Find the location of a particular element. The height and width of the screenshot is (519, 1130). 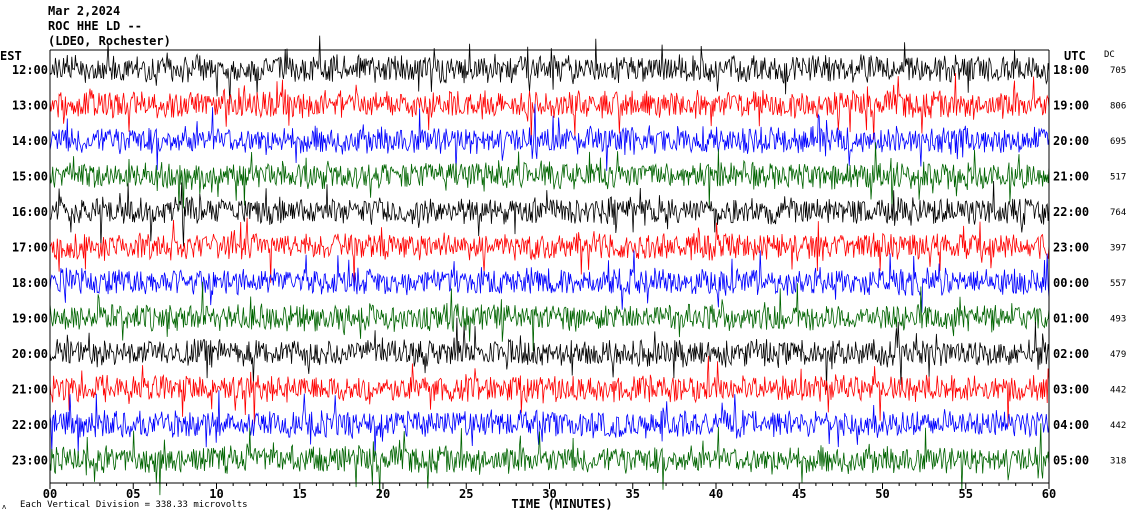

right-zone-label: UTC is located at coordinates (1075, 56).